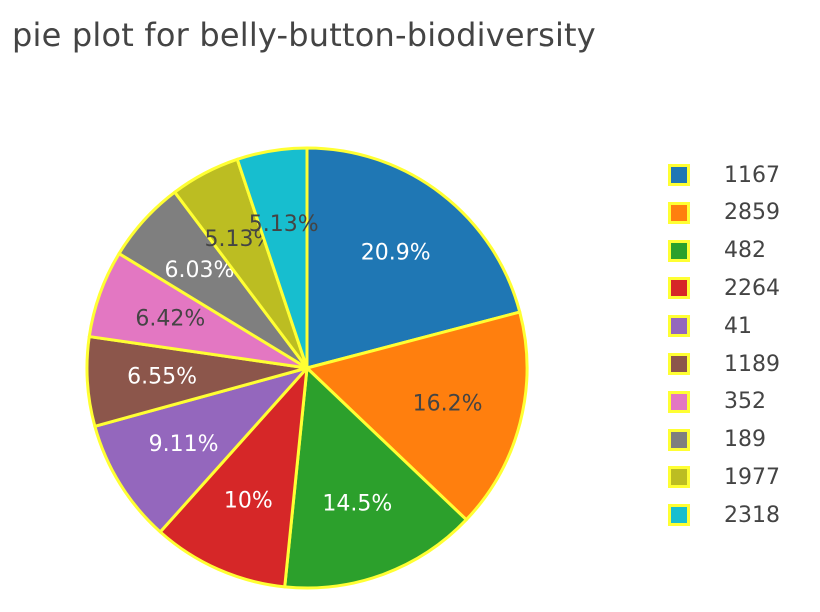 This screenshot has height=612, width=820. What do you see at coordinates (717, 440) in the screenshot?
I see `legend-item-189: 189` at bounding box center [717, 440].